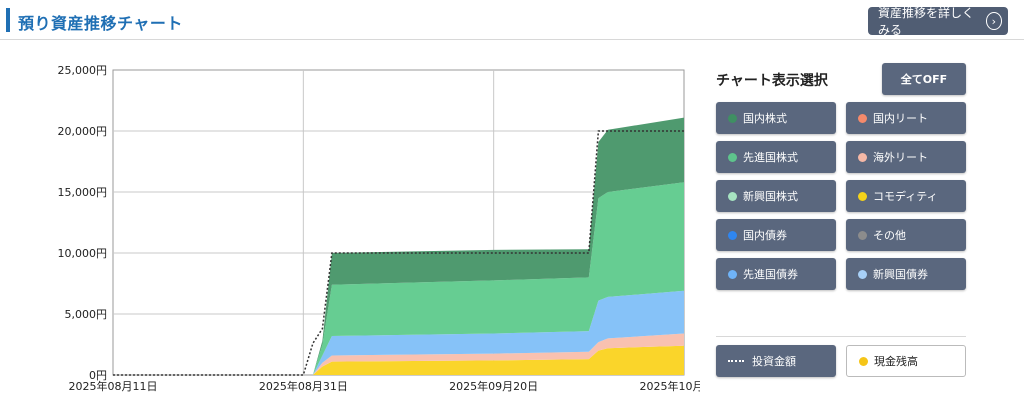 Image resolution: width=1024 pixels, height=407 pixels. Describe the element at coordinates (900, 157) in the screenshot. I see `overseas-reit-label: 海外リート` at that location.